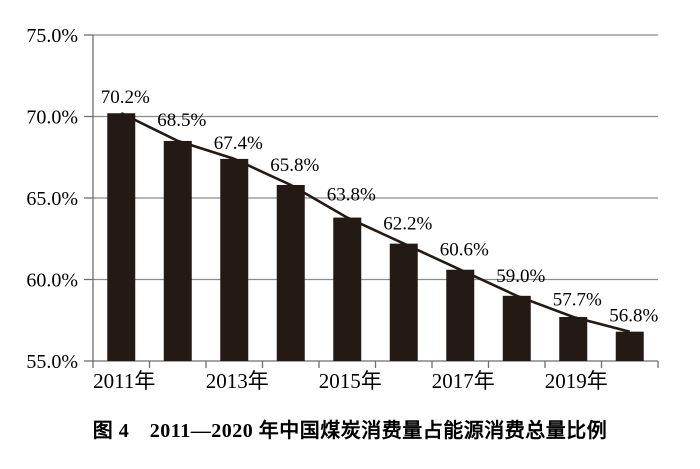  What do you see at coordinates (238, 143) in the screenshot?
I see `bar-value-label: 67.4%` at bounding box center [238, 143].